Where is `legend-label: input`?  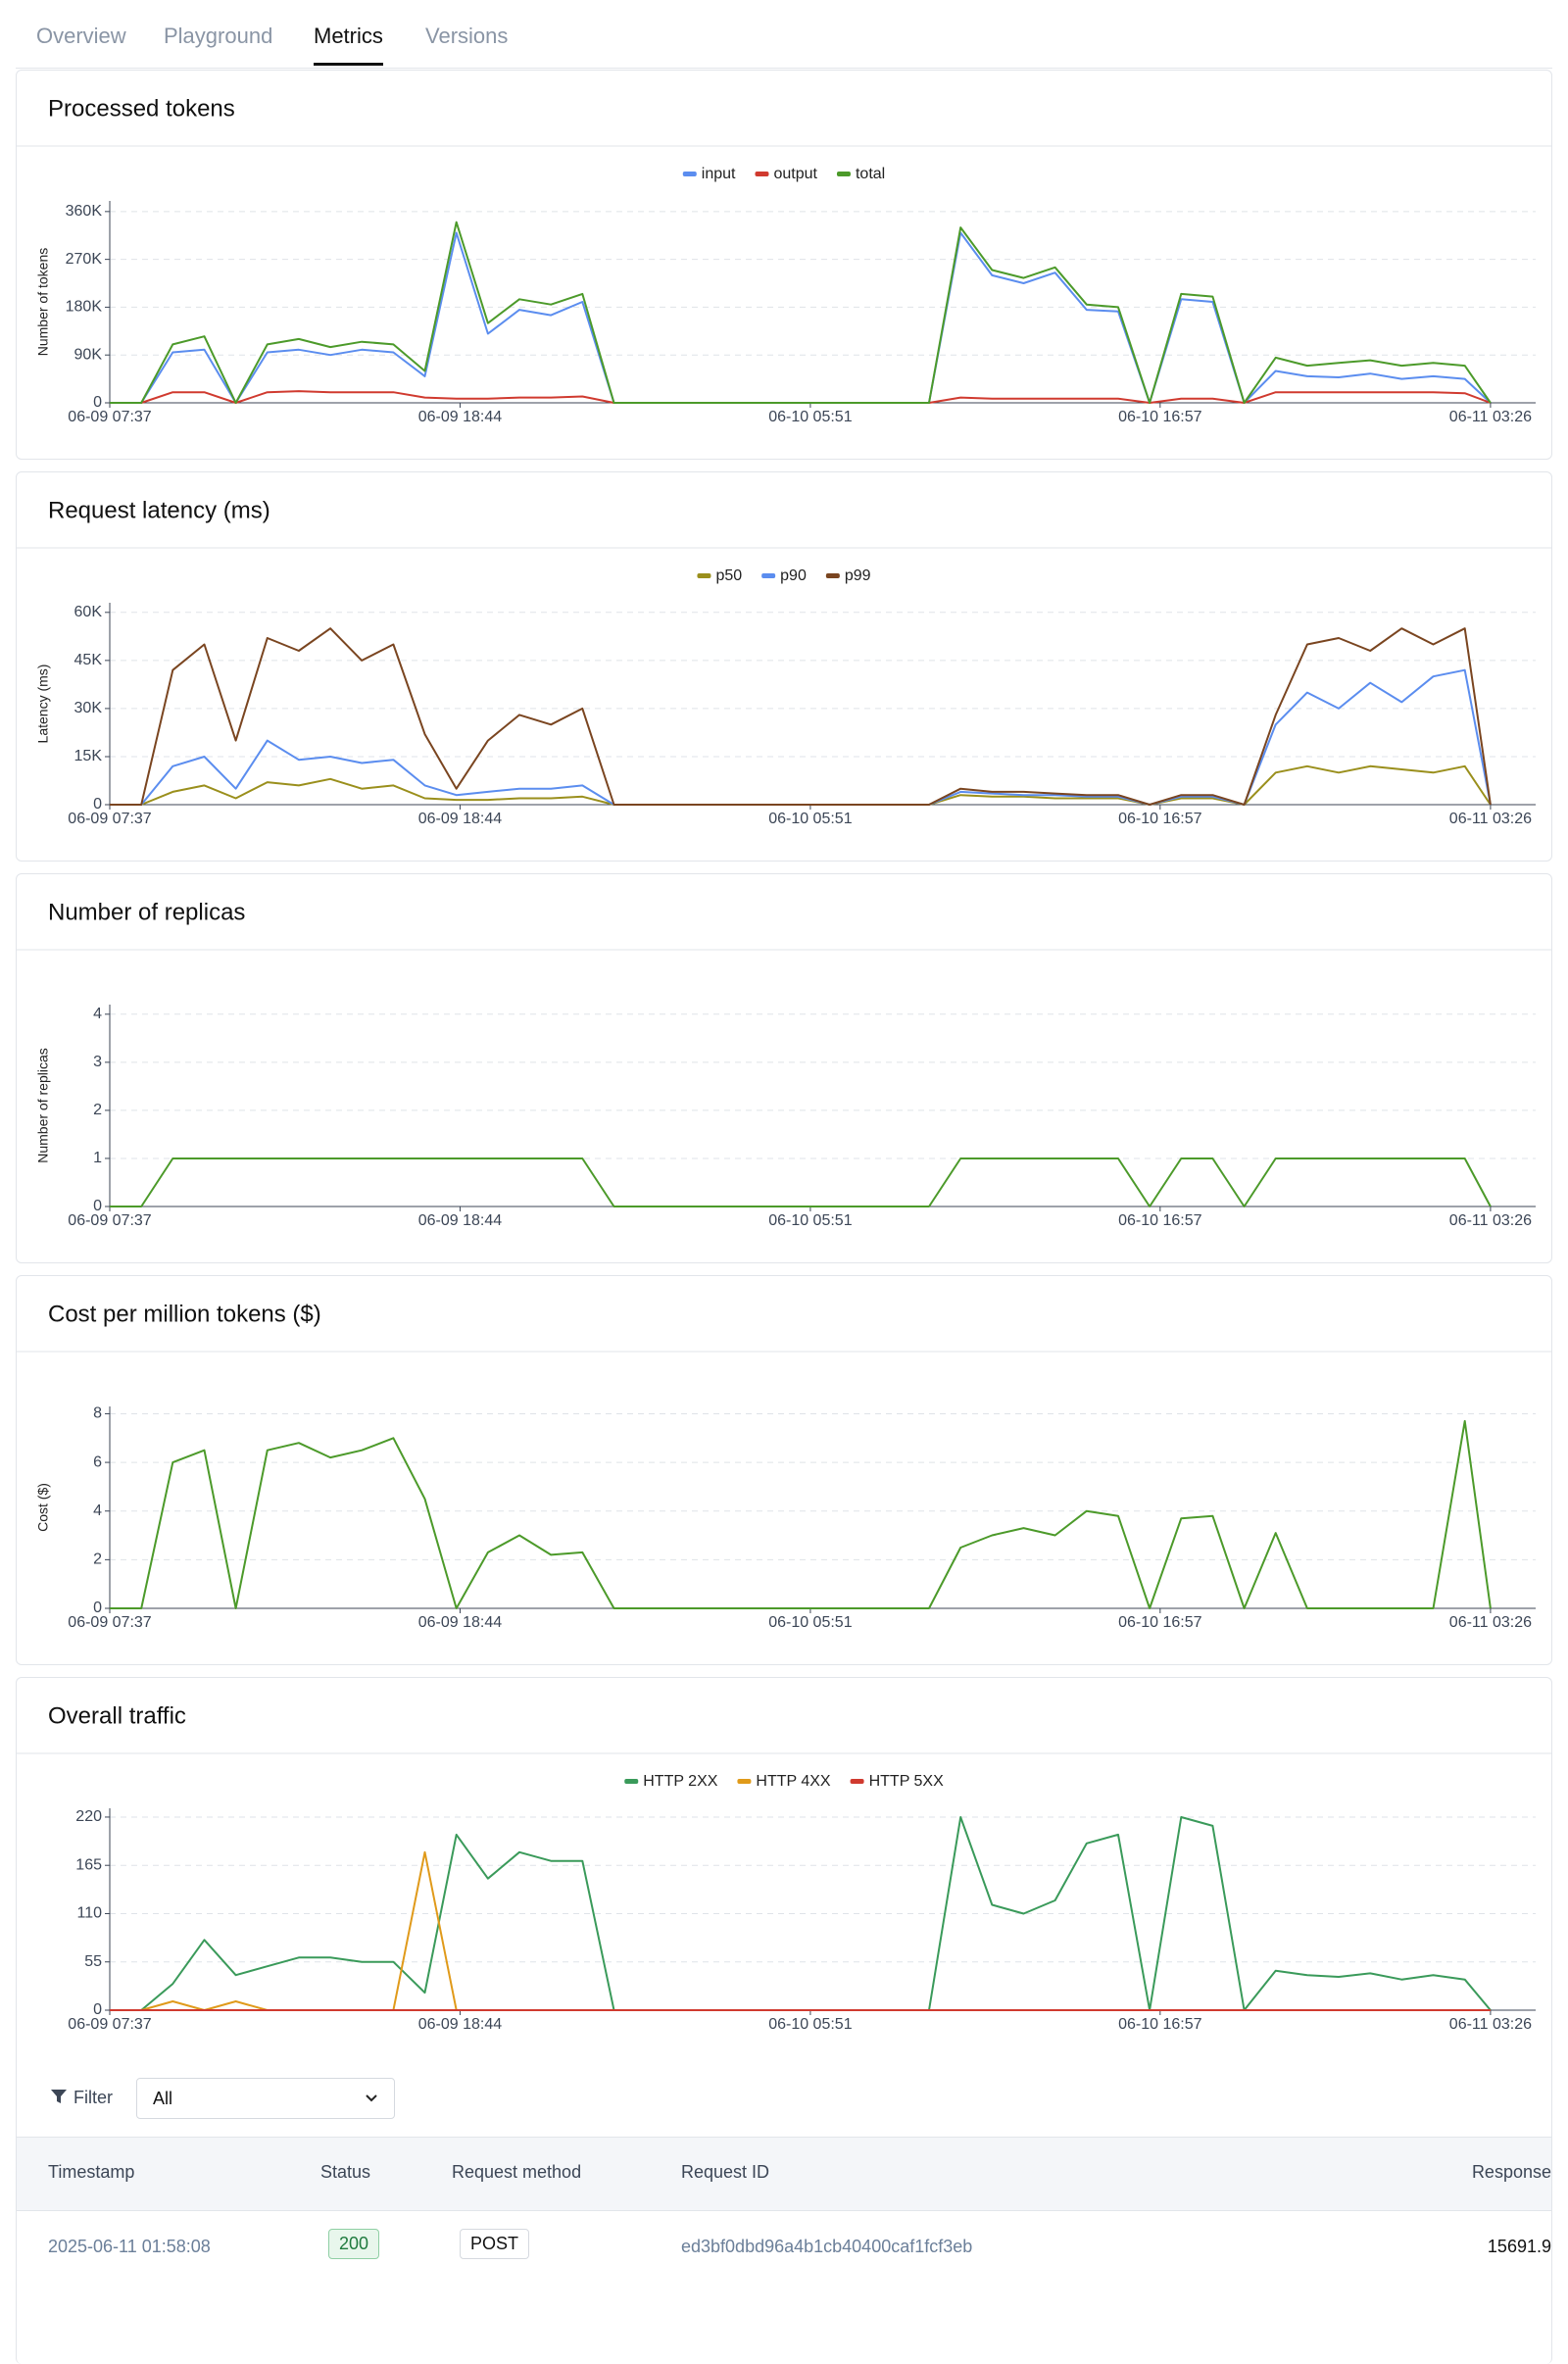 legend-label: input is located at coordinates (719, 174).